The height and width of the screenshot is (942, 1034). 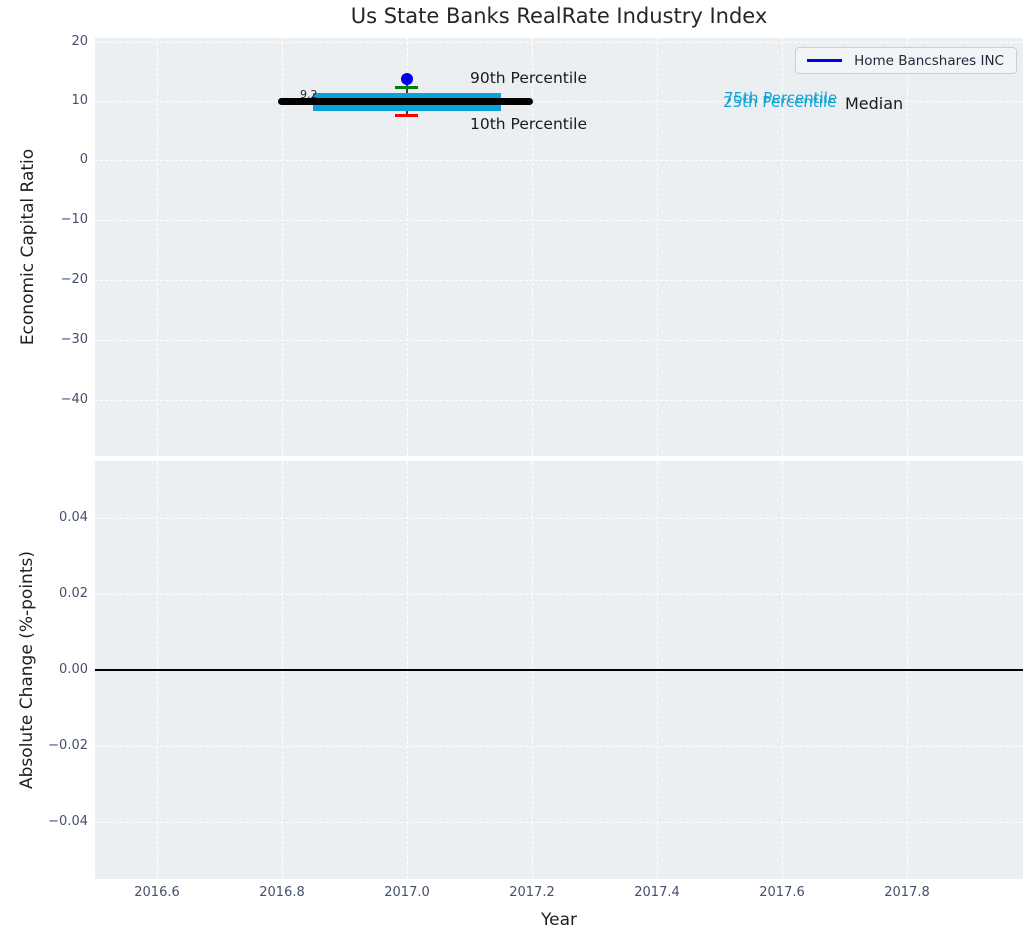 What do you see at coordinates (907, 892) in the screenshot?
I see `x-tick-label: 2017.8` at bounding box center [907, 892].